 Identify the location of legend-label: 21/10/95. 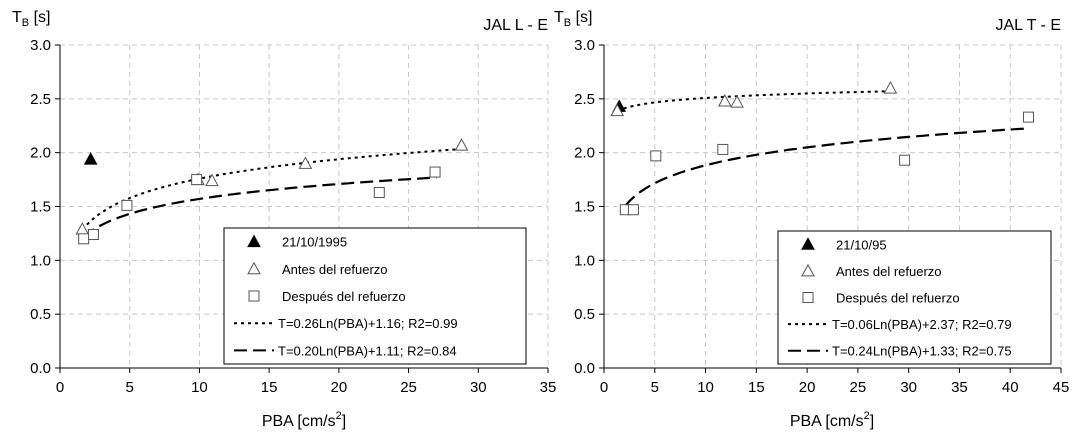
(861, 244).